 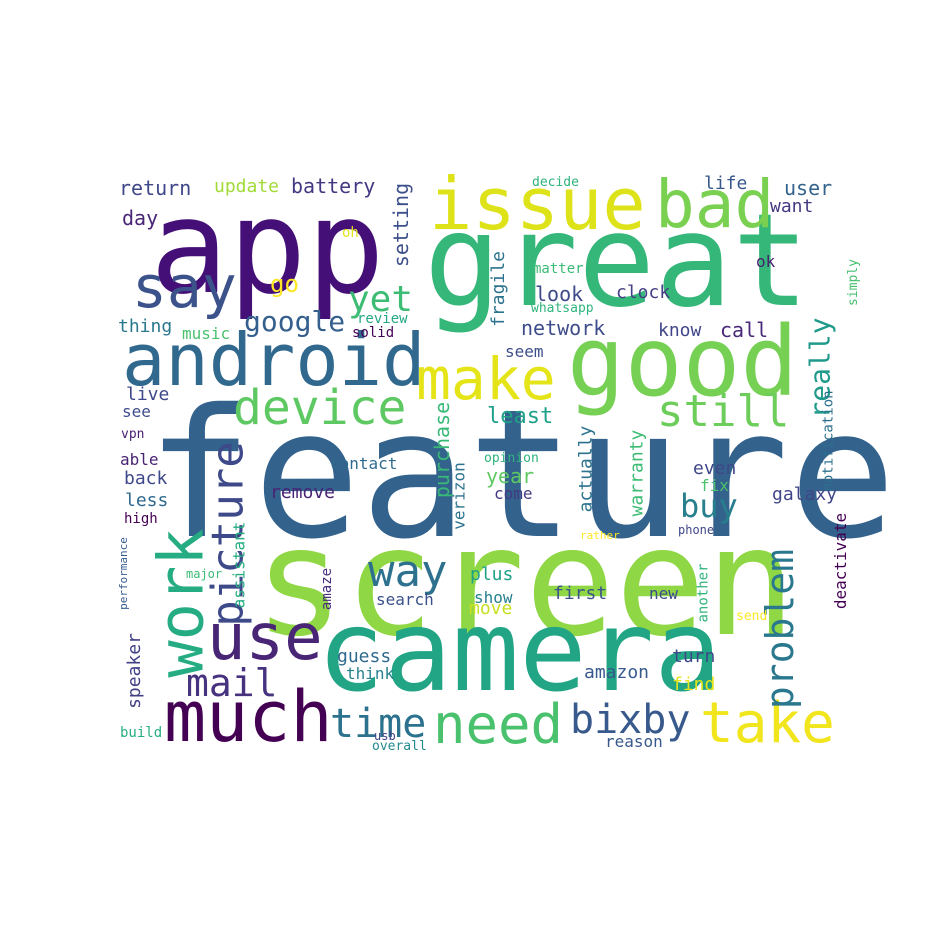 What do you see at coordinates (146, 478) in the screenshot?
I see `word: back` at bounding box center [146, 478].